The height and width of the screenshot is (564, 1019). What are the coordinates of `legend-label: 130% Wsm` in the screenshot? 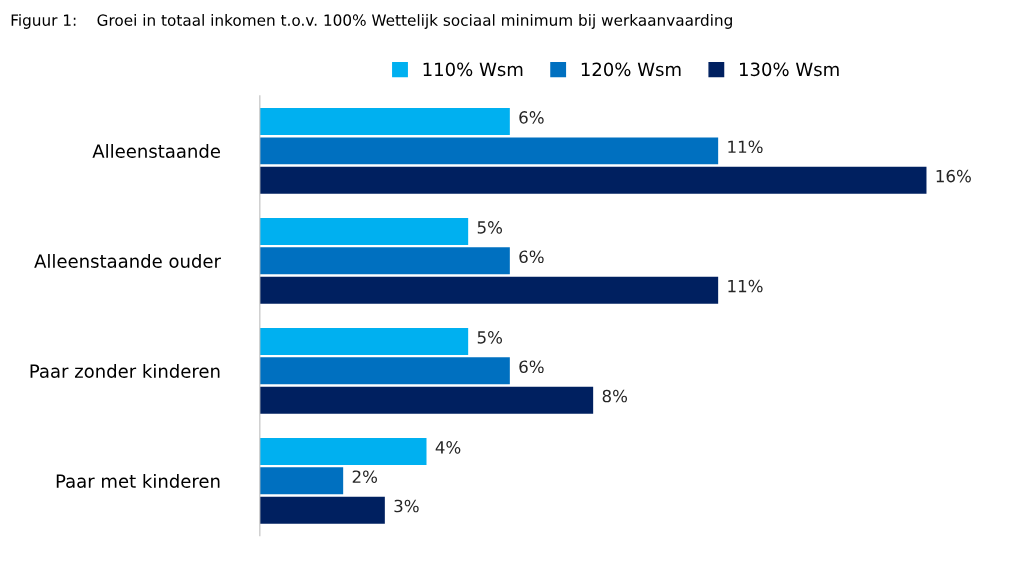 It's located at (789, 69).